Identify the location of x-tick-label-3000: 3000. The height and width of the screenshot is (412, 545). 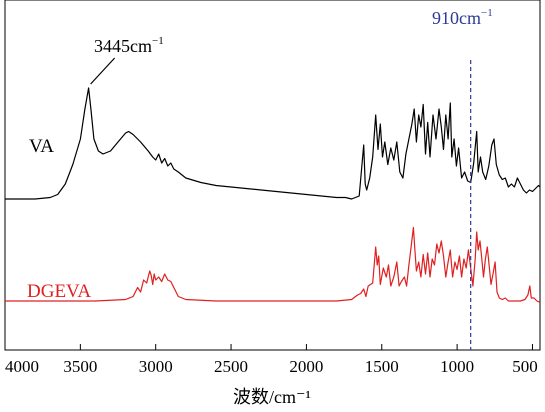
(156, 366).